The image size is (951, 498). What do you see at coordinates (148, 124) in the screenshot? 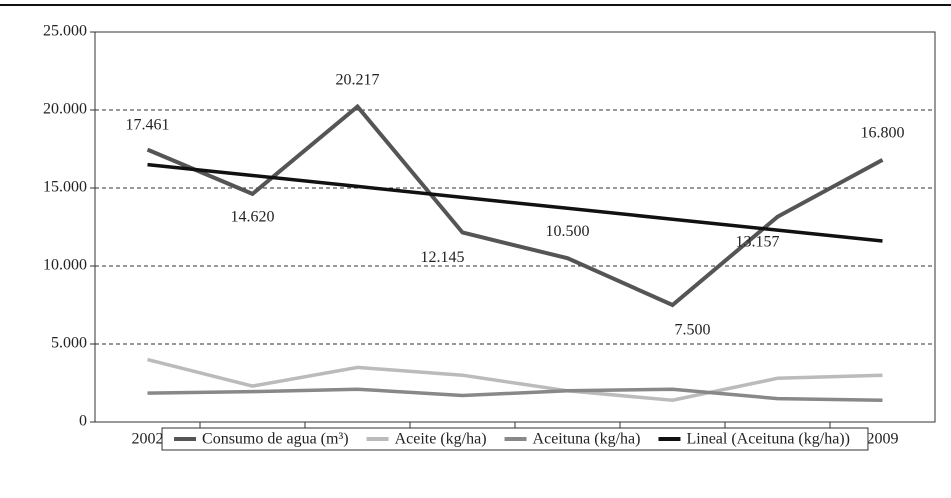
I see `data-label: 17.461` at bounding box center [148, 124].